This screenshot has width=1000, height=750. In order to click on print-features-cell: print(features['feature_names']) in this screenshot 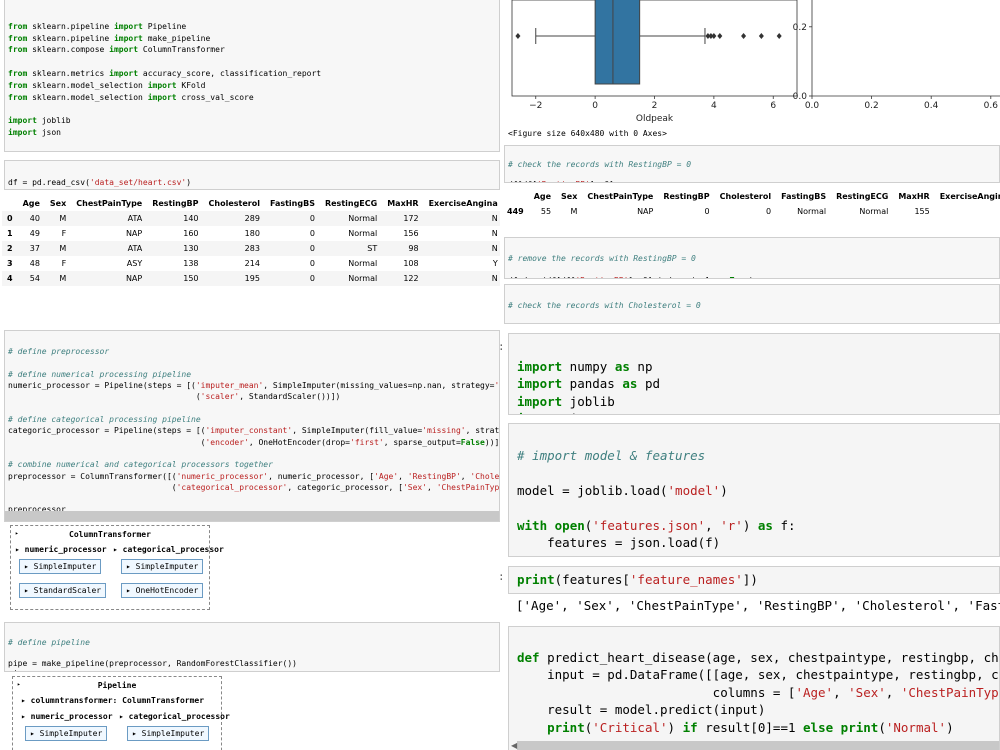, I will do `click(754, 580)`.